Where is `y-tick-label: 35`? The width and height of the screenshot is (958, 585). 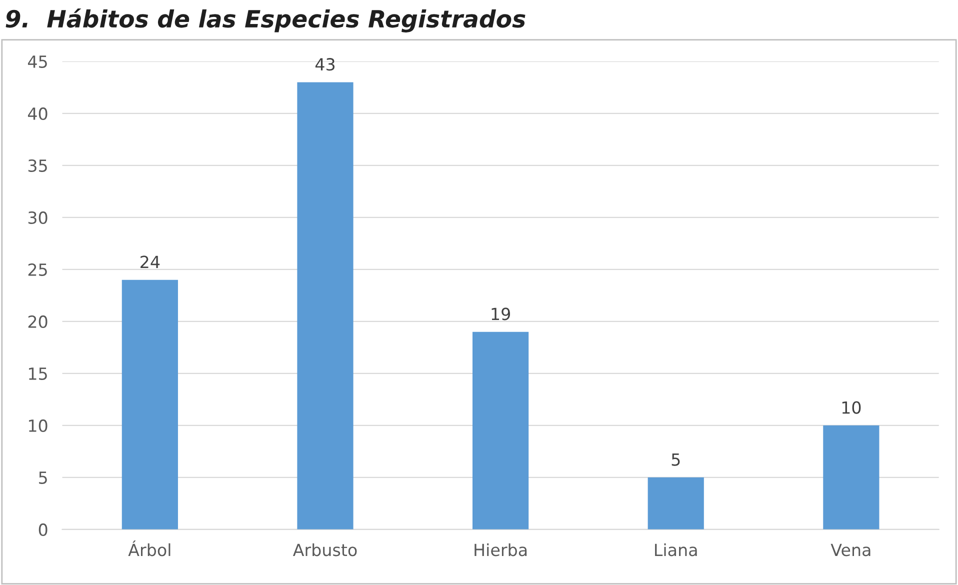 y-tick-label: 35 is located at coordinates (37, 165).